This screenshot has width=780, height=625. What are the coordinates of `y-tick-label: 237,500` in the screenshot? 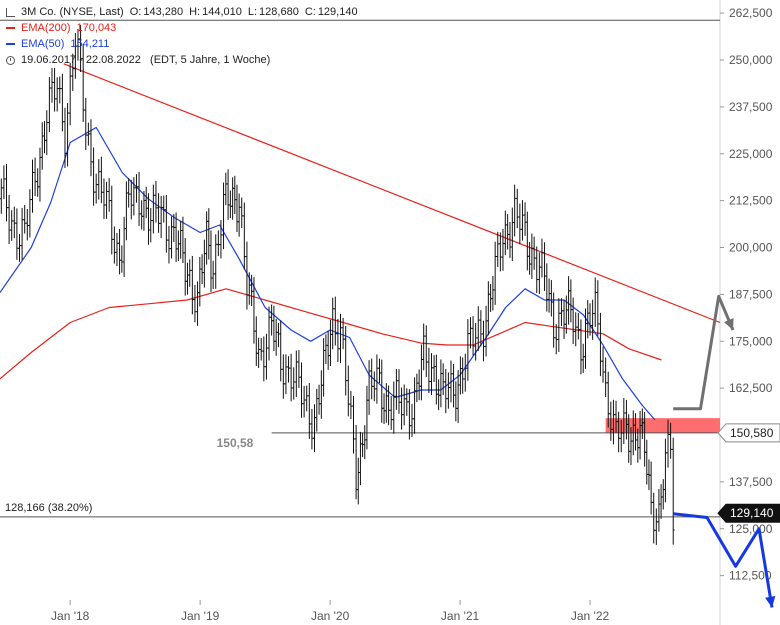 It's located at (751, 107).